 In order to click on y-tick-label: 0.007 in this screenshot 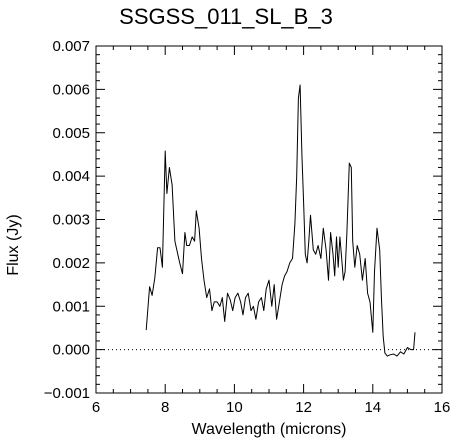, I will do `click(71, 46)`.